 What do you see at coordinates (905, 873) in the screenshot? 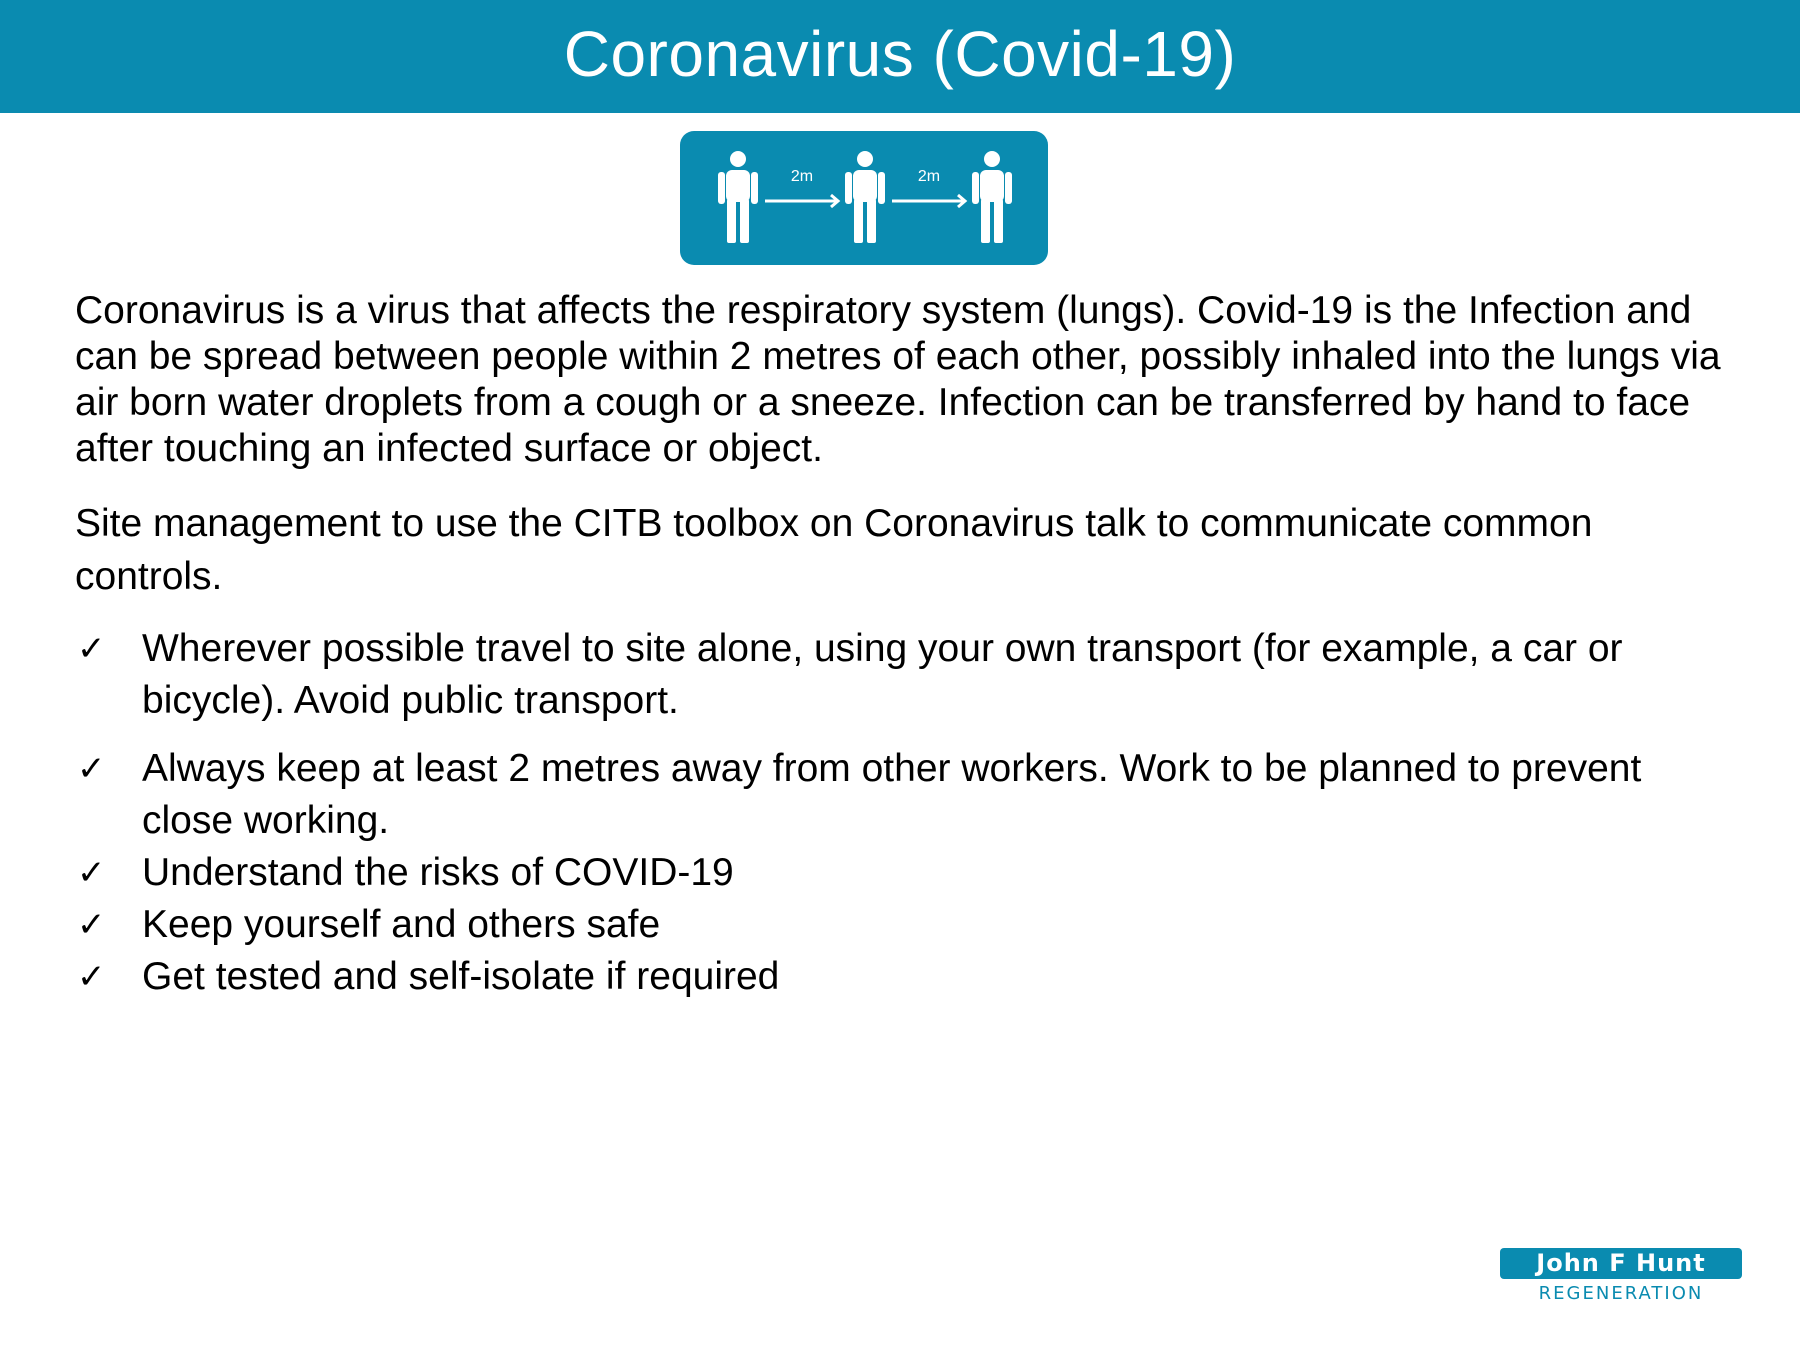
I see `list-item: ✓ Understand the risks of COVID-19` at bounding box center [905, 873].